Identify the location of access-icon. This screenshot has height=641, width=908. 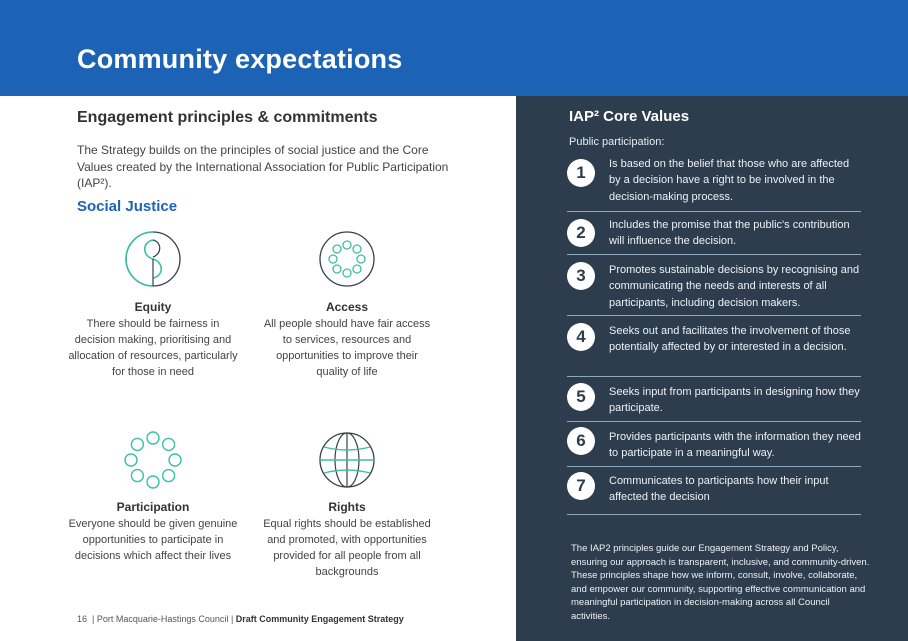
(347, 259).